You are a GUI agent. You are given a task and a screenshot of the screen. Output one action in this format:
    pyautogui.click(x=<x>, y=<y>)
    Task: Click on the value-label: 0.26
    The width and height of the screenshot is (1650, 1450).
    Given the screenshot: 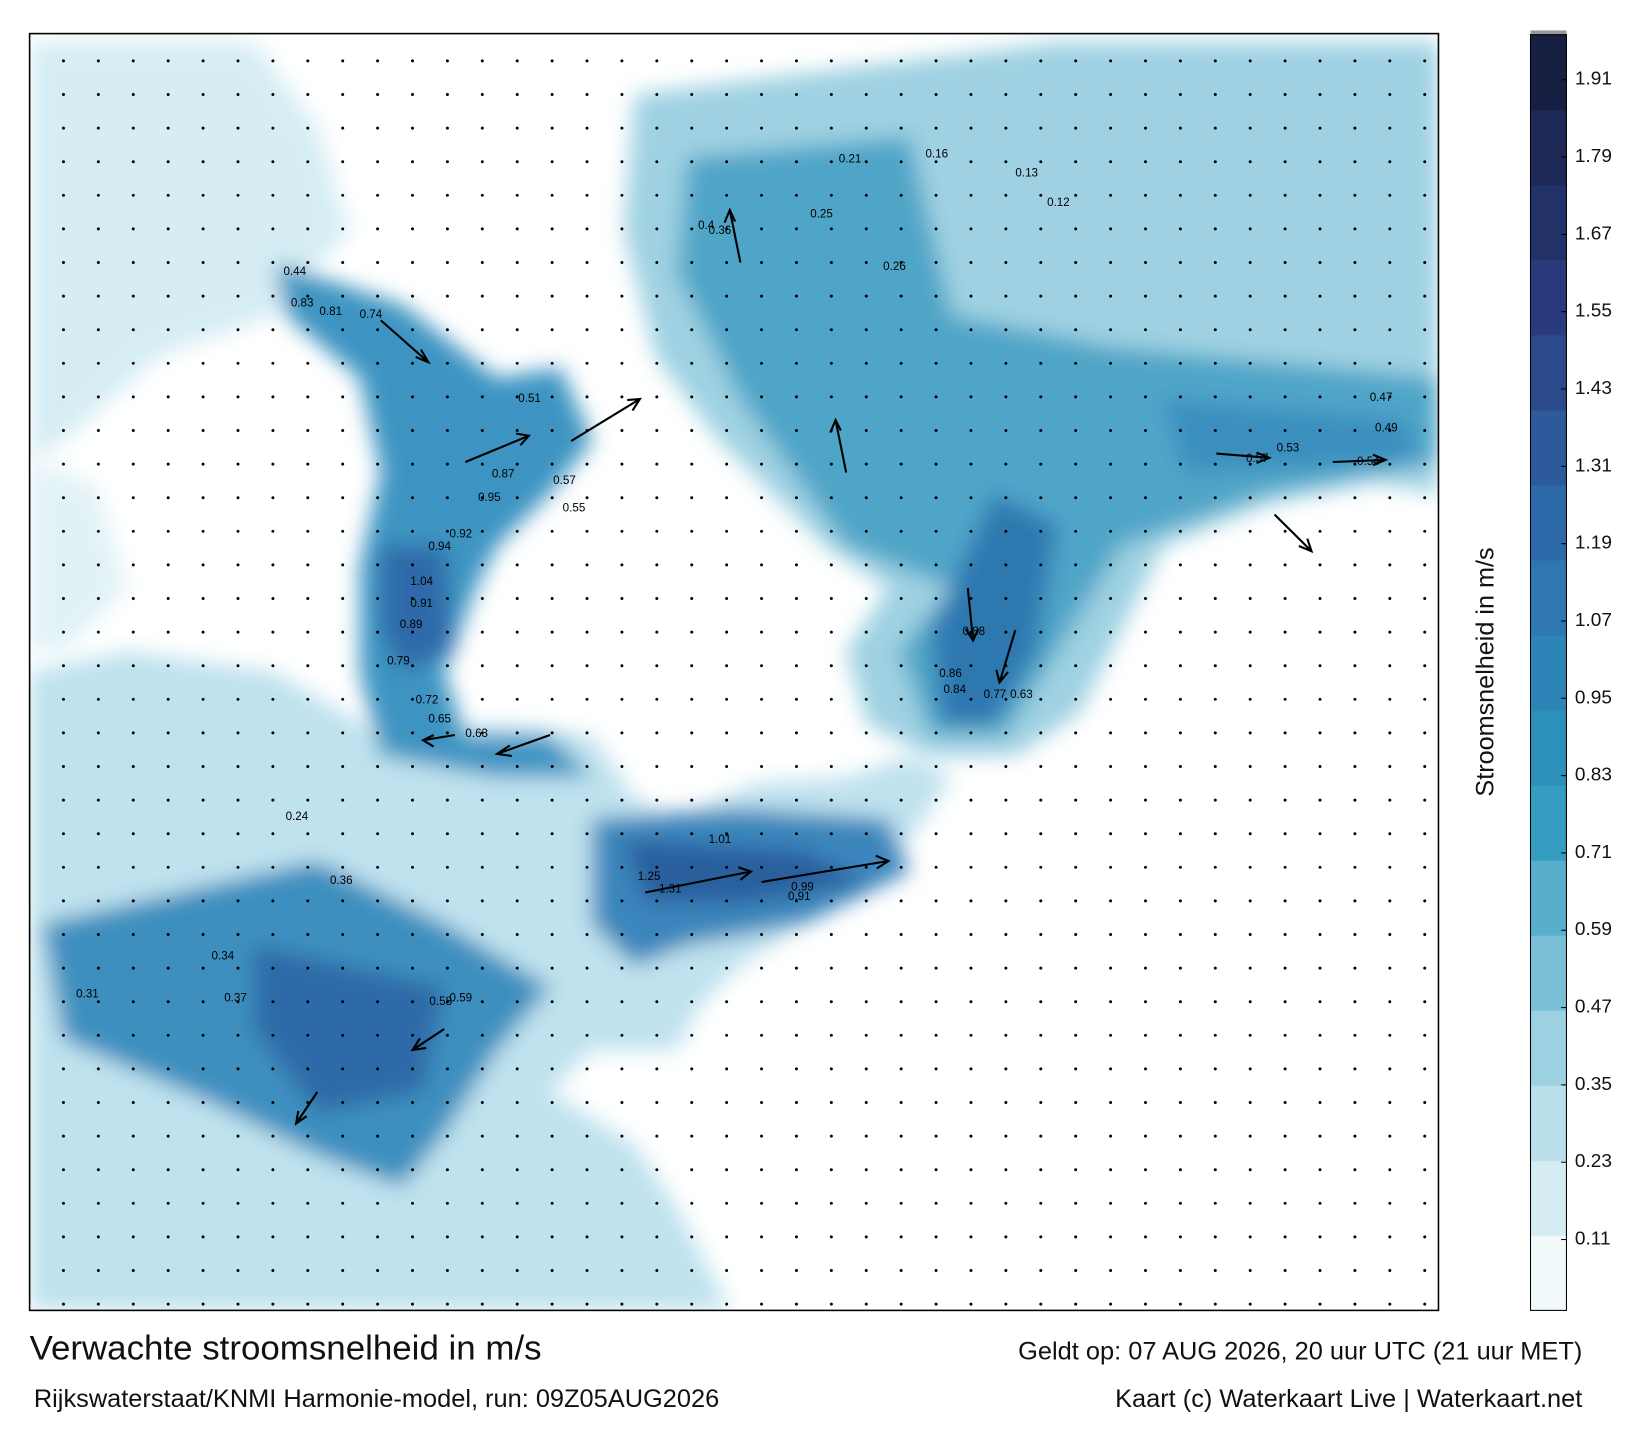 What is the action you would take?
    pyautogui.click(x=894, y=267)
    